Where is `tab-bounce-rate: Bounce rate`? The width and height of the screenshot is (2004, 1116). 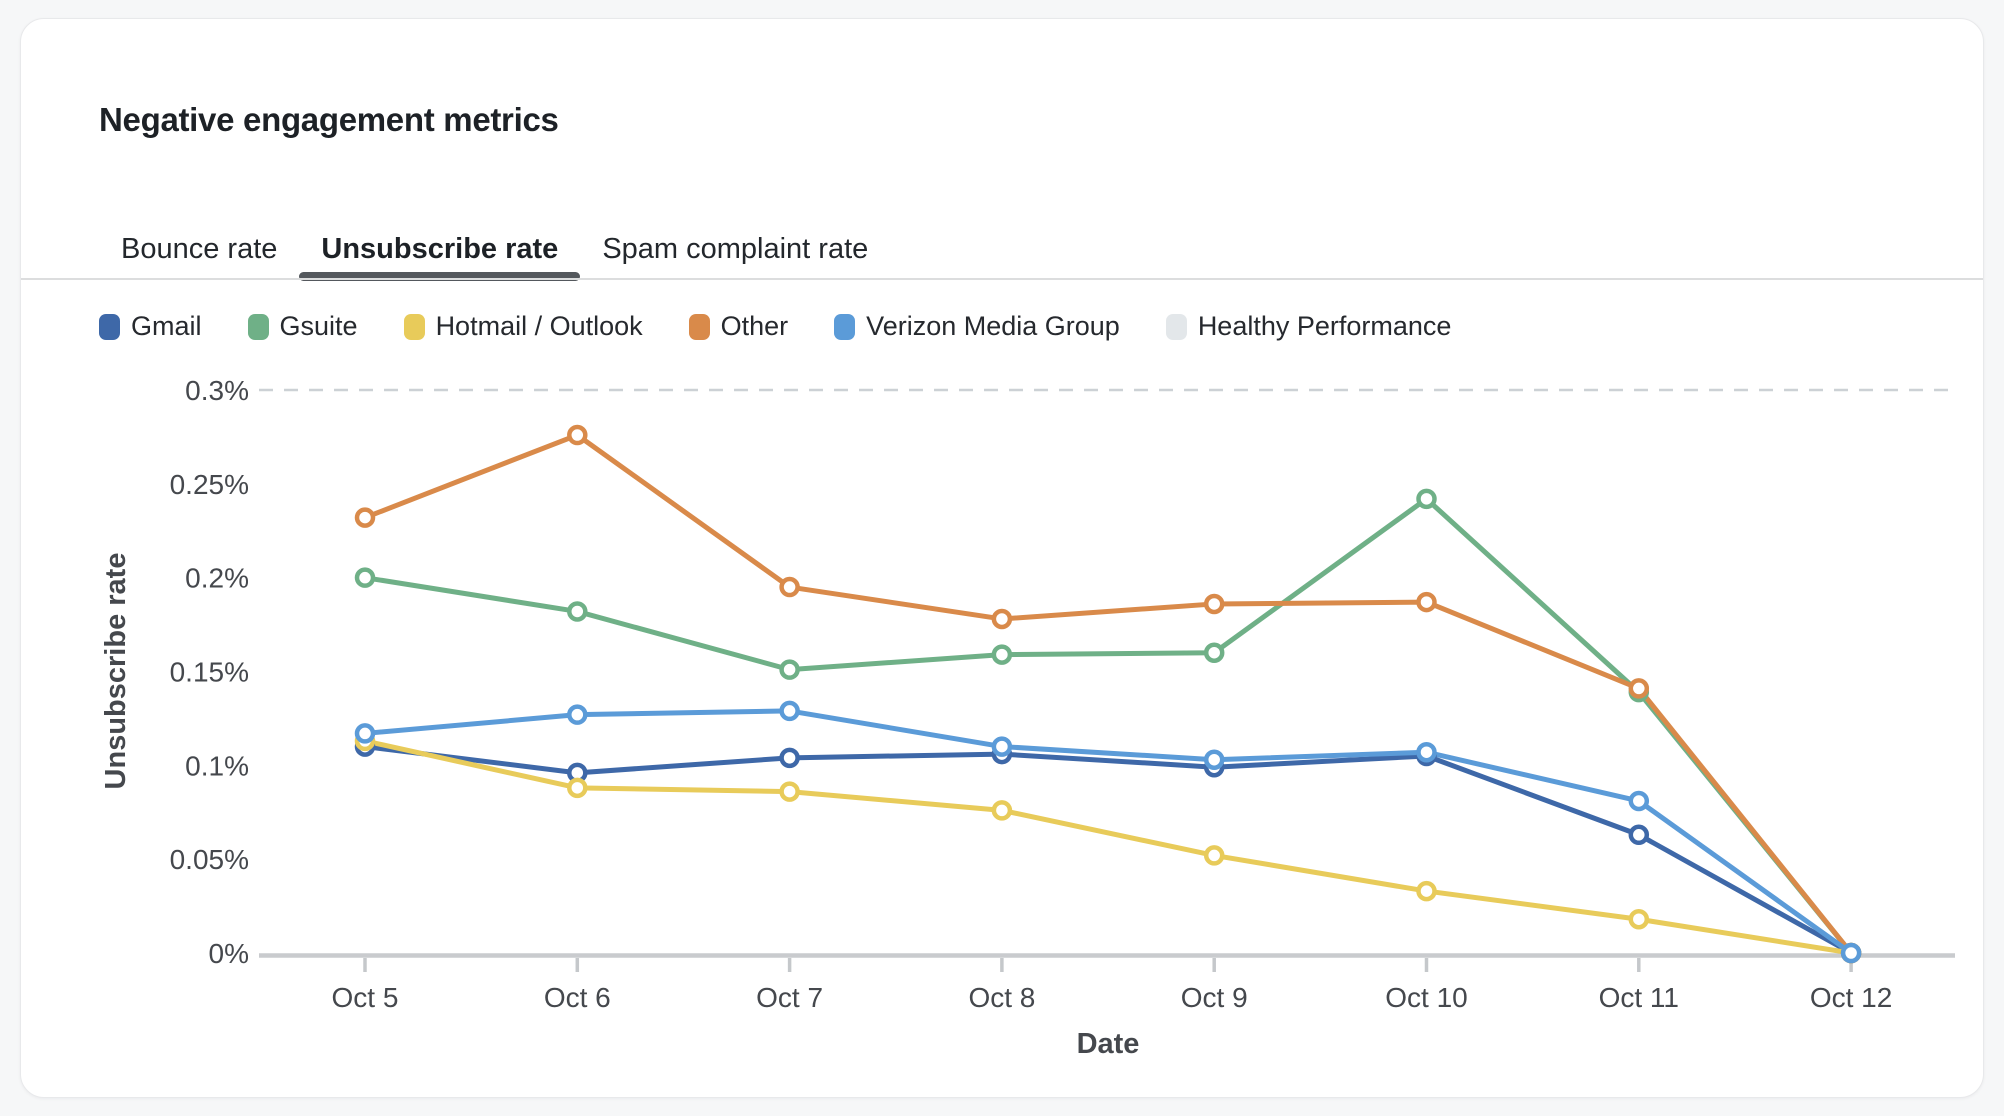 tab-bounce-rate: Bounce rate is located at coordinates (199, 249).